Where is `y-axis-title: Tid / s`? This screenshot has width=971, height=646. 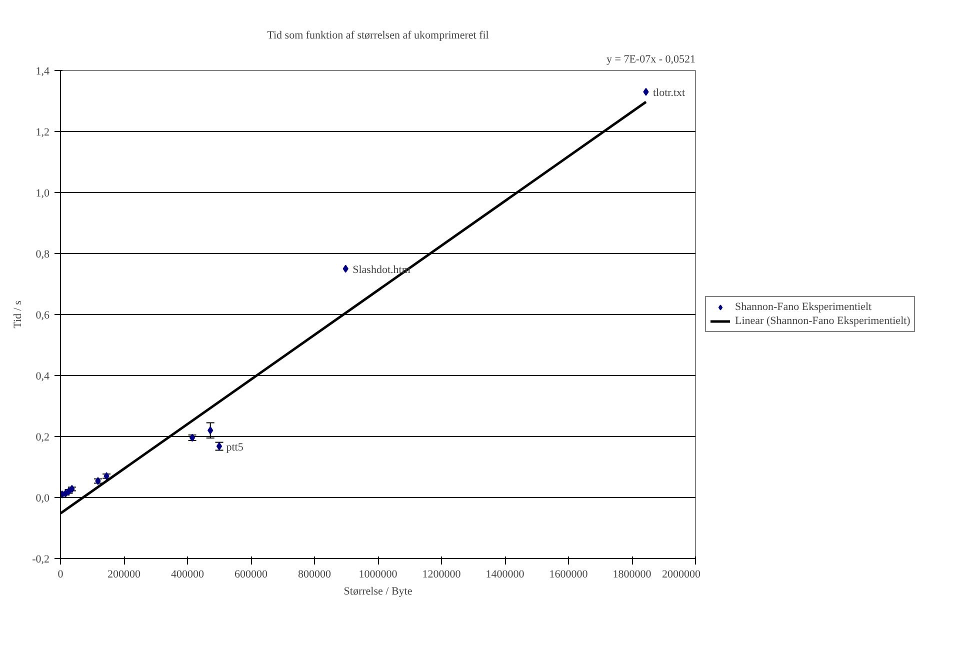
y-axis-title: Tid / s is located at coordinates (18, 314).